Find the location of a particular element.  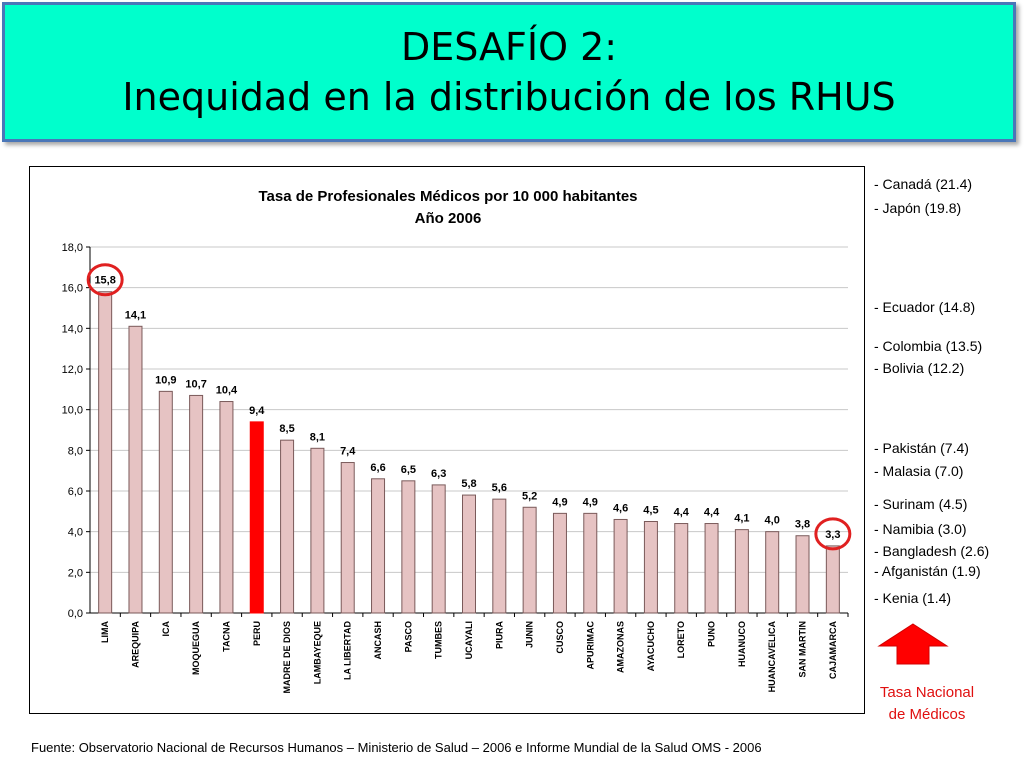

x-tick-label: AYACUCHO is located at coordinates (651, 646).